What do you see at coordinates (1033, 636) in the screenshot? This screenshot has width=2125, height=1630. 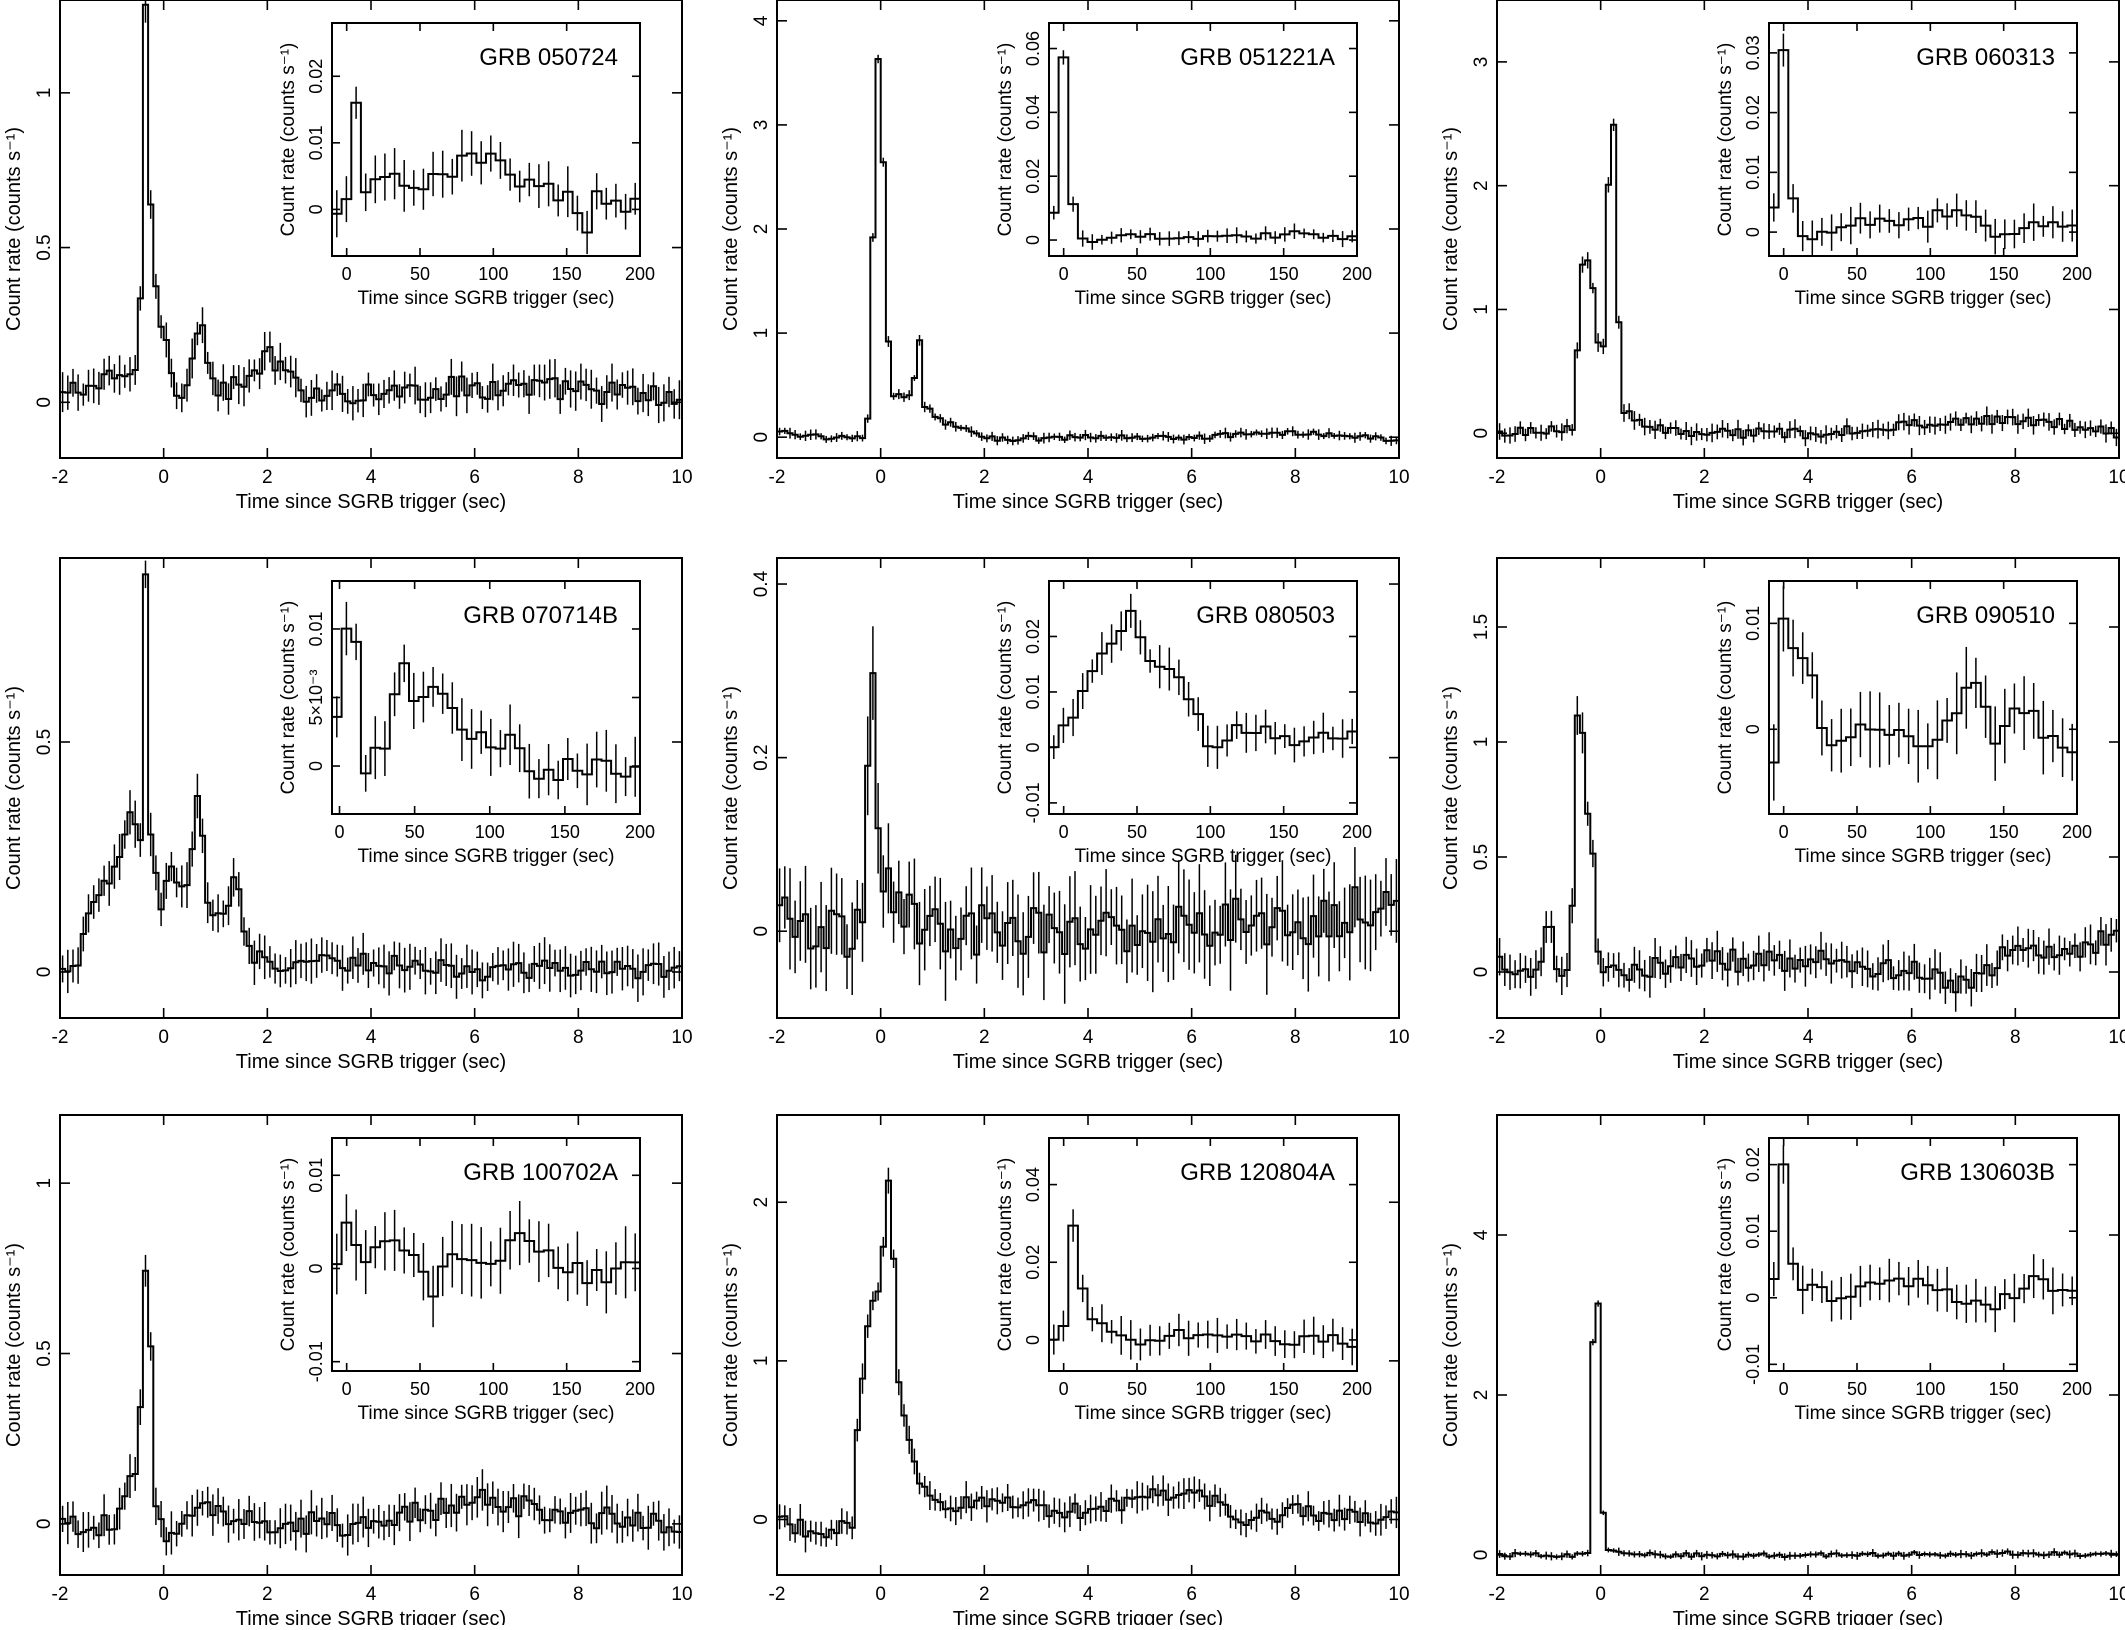 I see `panel-5-inset-y-tick-label: 0.02` at bounding box center [1033, 636].